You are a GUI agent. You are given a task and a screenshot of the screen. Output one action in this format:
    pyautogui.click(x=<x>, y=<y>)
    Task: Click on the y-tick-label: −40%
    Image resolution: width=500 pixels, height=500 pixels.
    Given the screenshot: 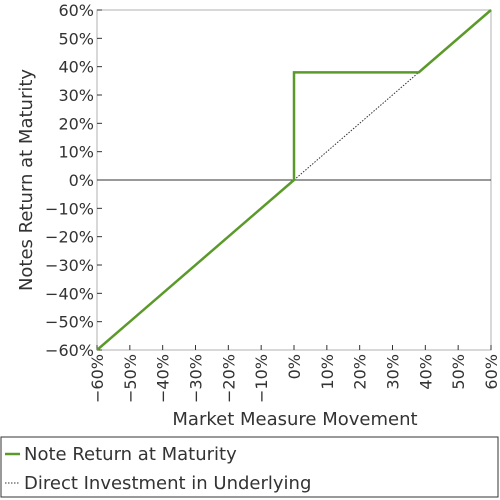 What is the action you would take?
    pyautogui.click(x=69, y=293)
    